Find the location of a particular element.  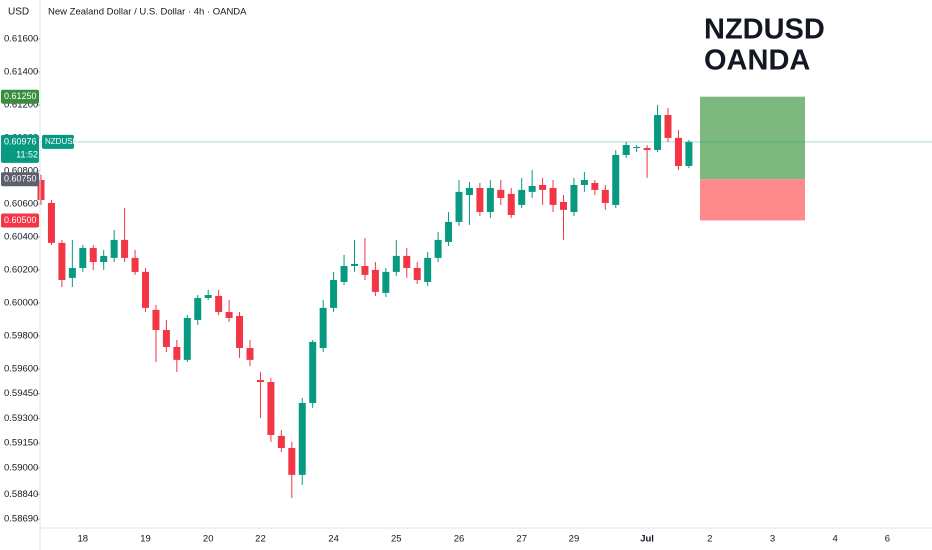

x-tick-label: 3 is located at coordinates (772, 539).